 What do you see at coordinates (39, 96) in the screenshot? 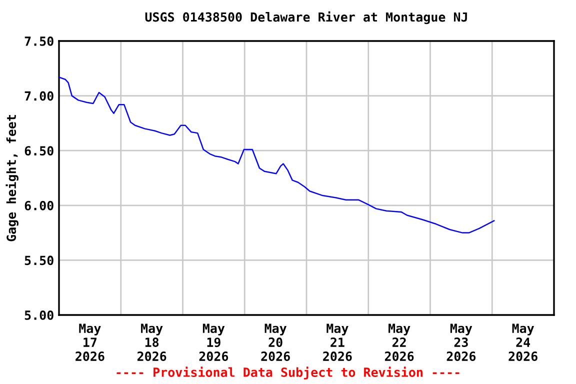
I see `y-tick-label: 7.00` at bounding box center [39, 96].